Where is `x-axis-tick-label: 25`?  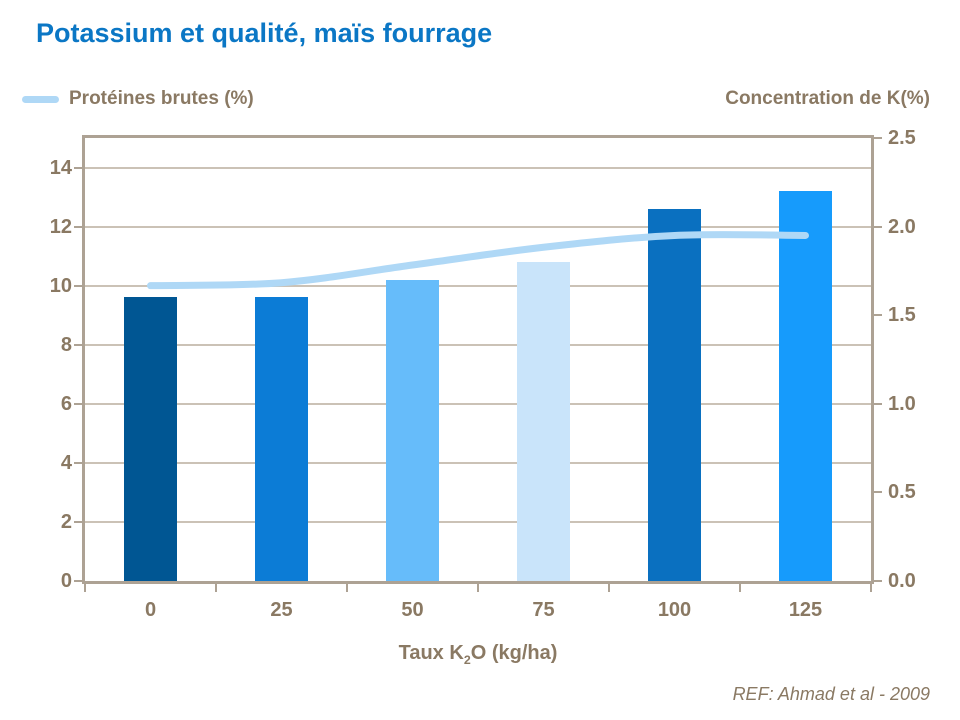
x-axis-tick-label: 25 is located at coordinates (281, 610).